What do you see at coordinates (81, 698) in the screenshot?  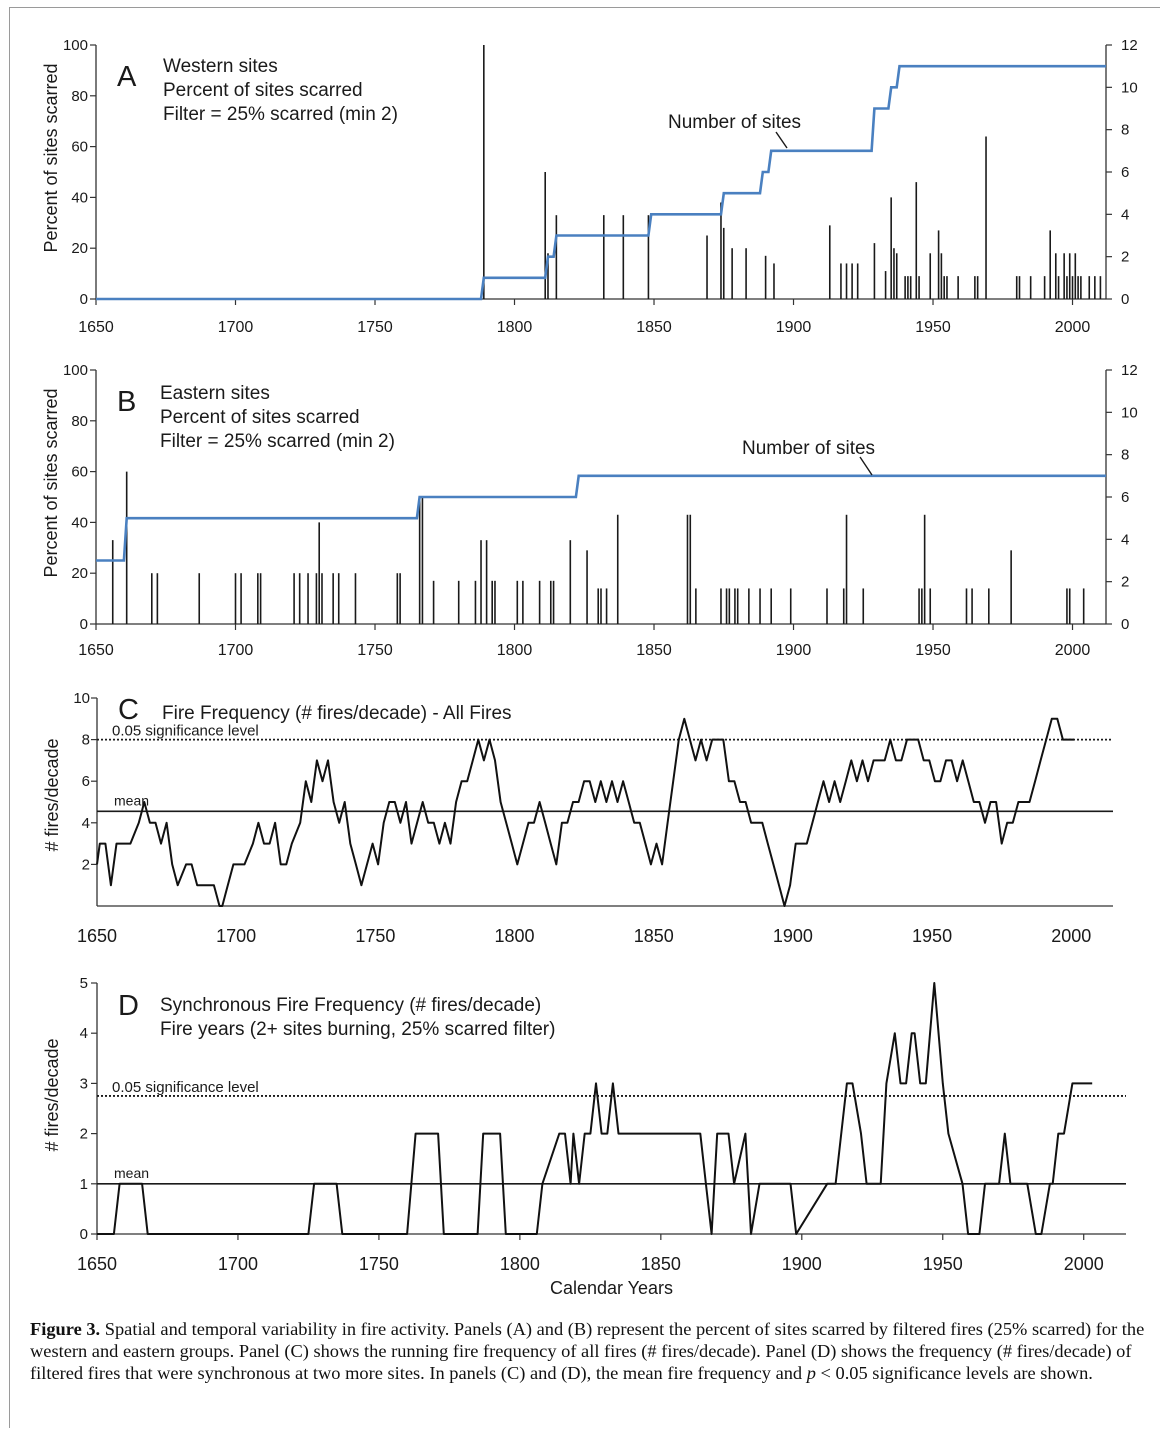 I see `y-tick-label: 10` at bounding box center [81, 698].